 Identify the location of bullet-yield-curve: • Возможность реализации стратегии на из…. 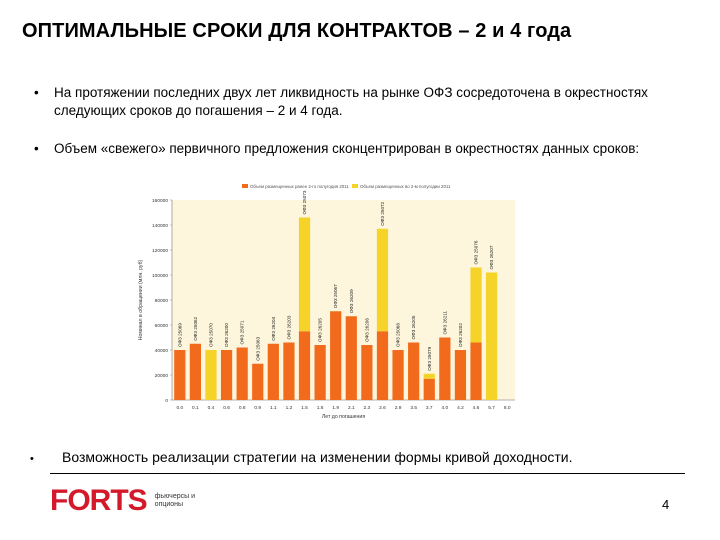
(357, 457).